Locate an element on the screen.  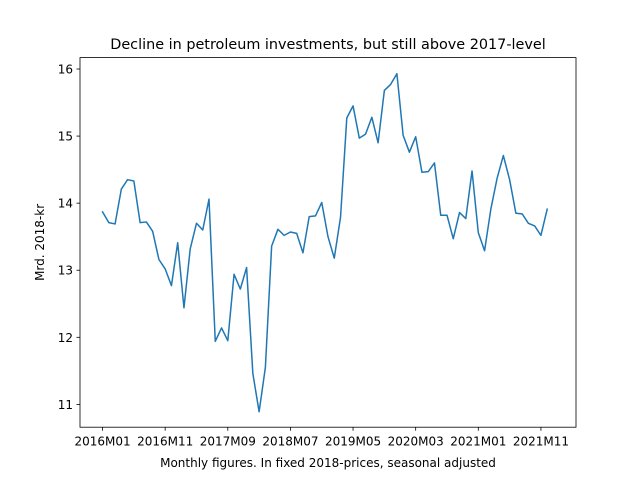
x-tick-label: 2021M01 is located at coordinates (478, 442).